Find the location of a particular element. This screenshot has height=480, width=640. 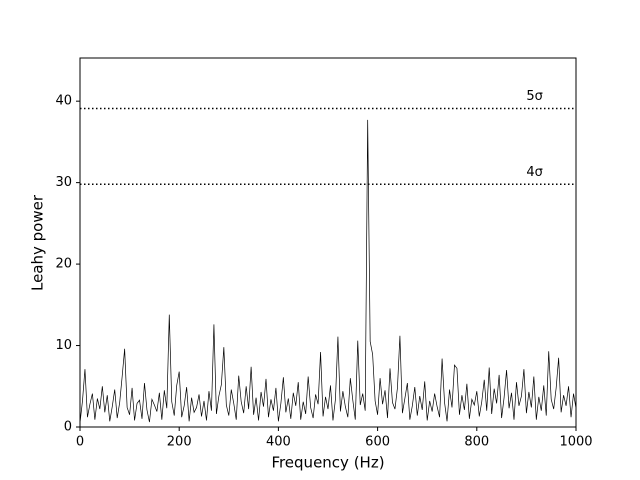

y-tick-label: 40 is located at coordinates (63, 101).